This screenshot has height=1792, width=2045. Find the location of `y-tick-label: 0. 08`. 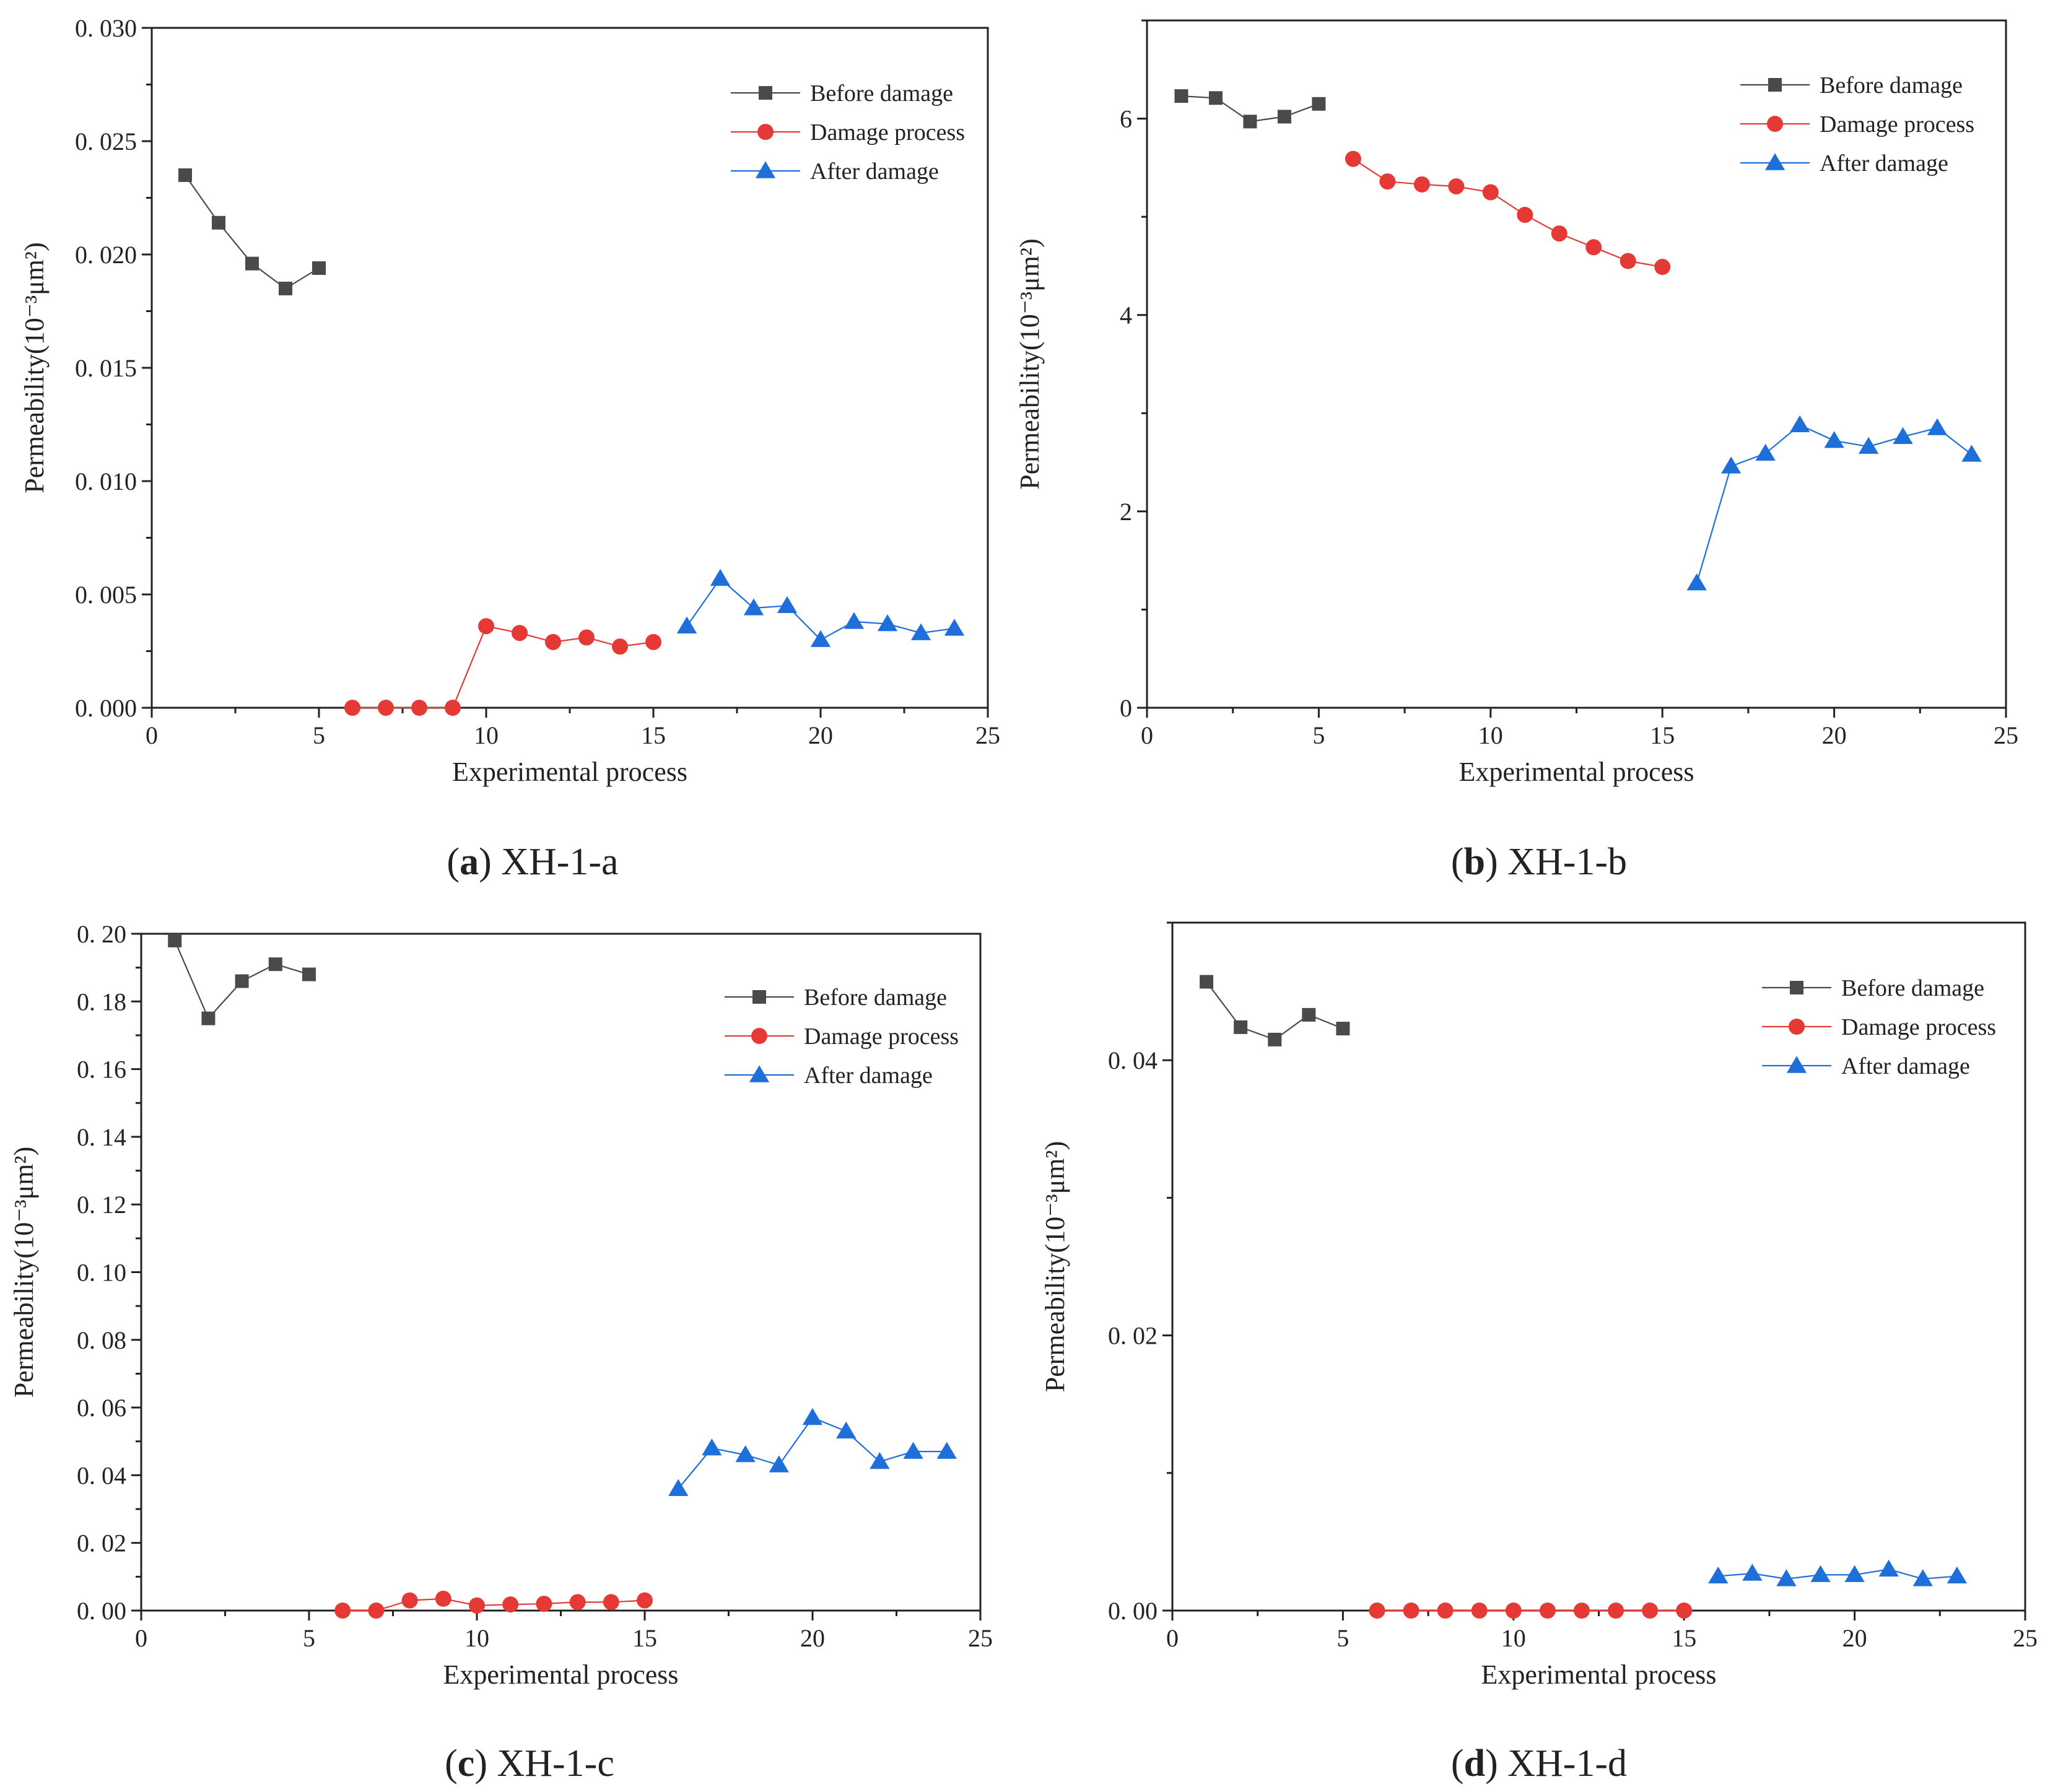

y-tick-label: 0. 08 is located at coordinates (101, 1340).